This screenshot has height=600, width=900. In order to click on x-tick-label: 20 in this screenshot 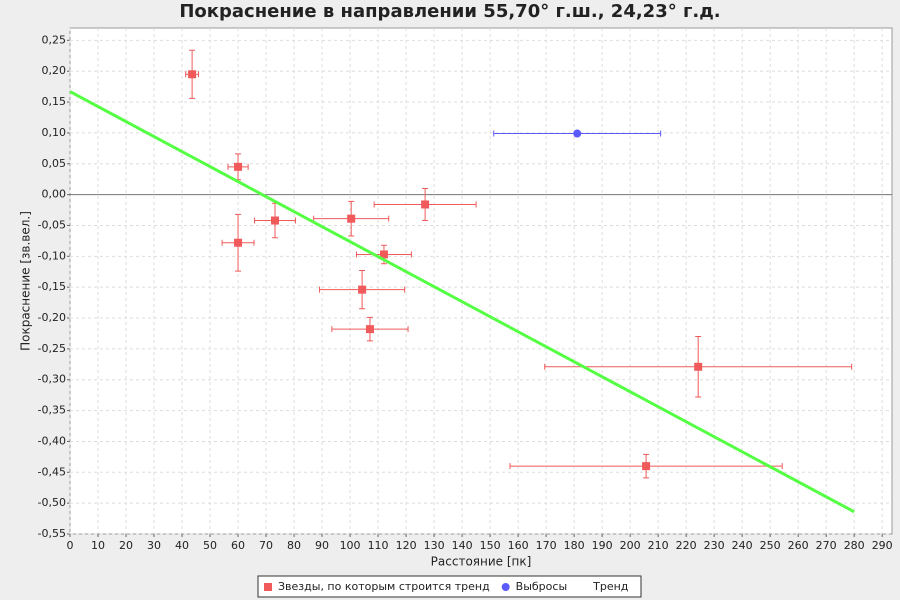, I will do `click(126, 545)`.